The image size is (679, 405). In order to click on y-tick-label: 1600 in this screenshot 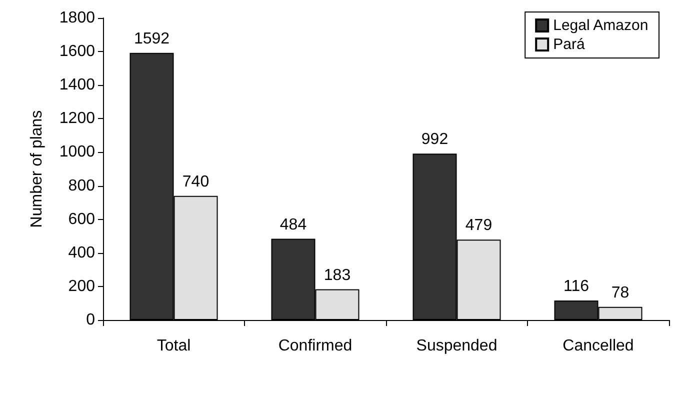, I will do `click(77, 51)`.